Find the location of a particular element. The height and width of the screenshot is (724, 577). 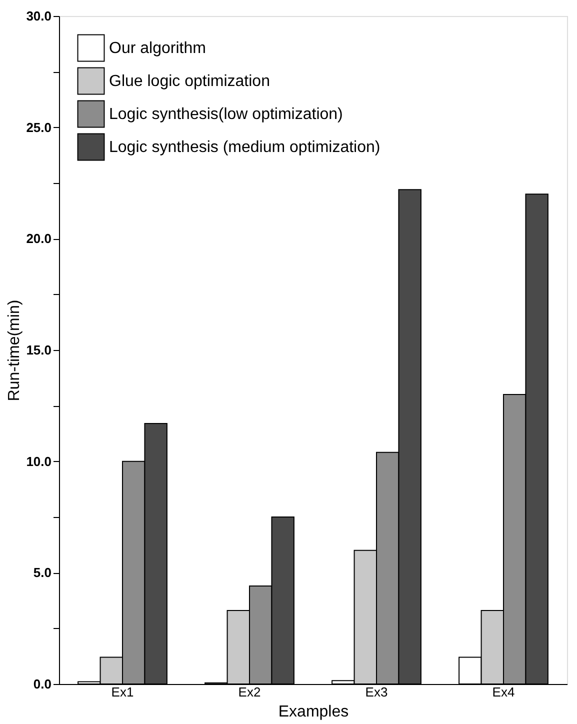

y-tick-label: 30.0 is located at coordinates (39, 16).